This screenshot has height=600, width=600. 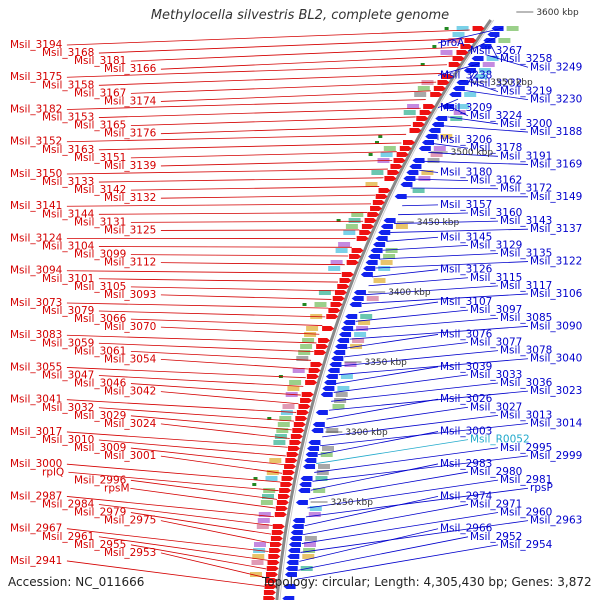 What do you see at coordinates (526, 513) in the screenshot?
I see `right-gene-label: Msil_2960` at bounding box center [526, 513].